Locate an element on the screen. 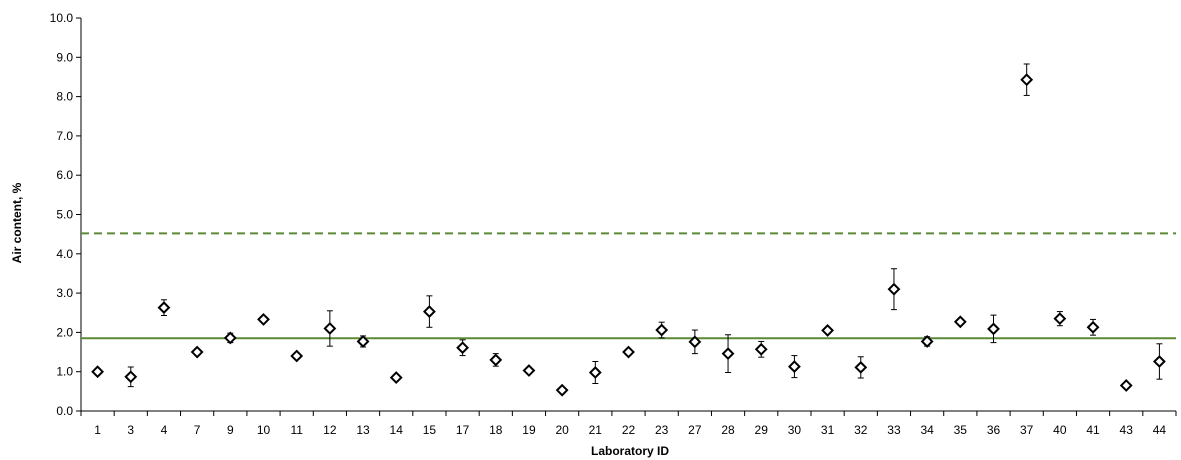 The height and width of the screenshot is (460, 1181). x-tick-label: 21 is located at coordinates (596, 430).